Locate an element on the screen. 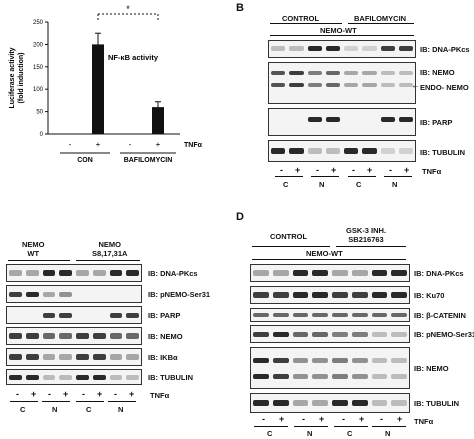 Image resolution: width=474 pixels, height=439 pixels. y-tick-label: 250 is located at coordinates (38, 23).